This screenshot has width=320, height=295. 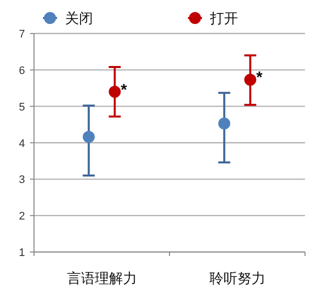 I want to click on y-tick-label: 3, so click(x=21, y=180).